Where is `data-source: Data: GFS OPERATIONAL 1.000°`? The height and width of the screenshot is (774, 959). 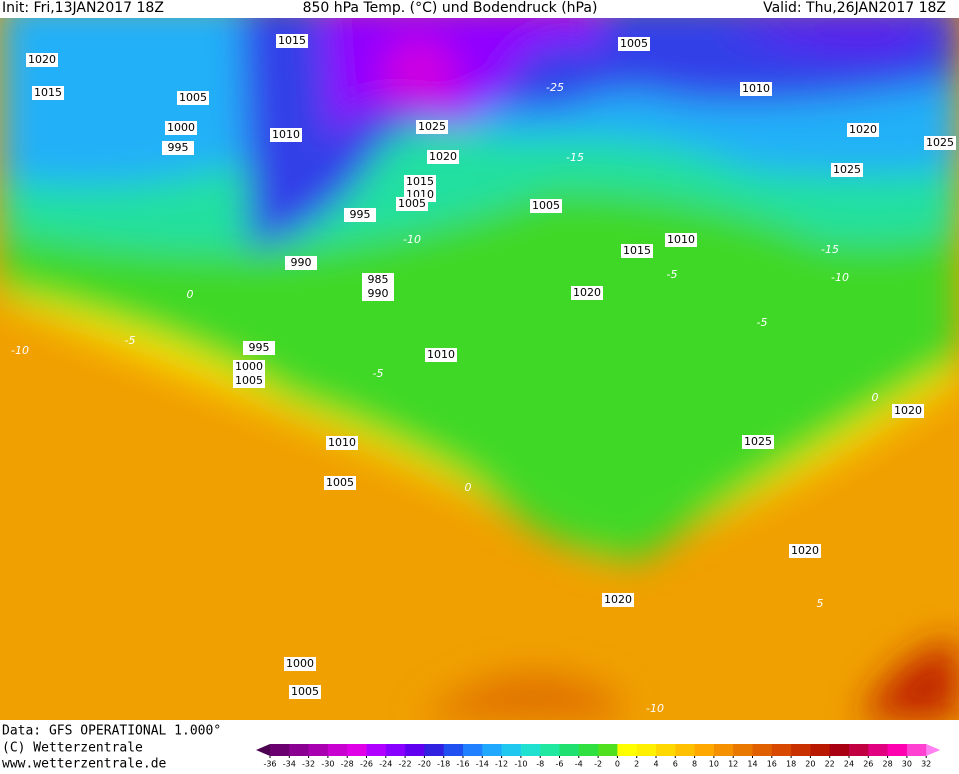
data-source: Data: GFS OPERATIONAL 1.000° is located at coordinates (111, 731).